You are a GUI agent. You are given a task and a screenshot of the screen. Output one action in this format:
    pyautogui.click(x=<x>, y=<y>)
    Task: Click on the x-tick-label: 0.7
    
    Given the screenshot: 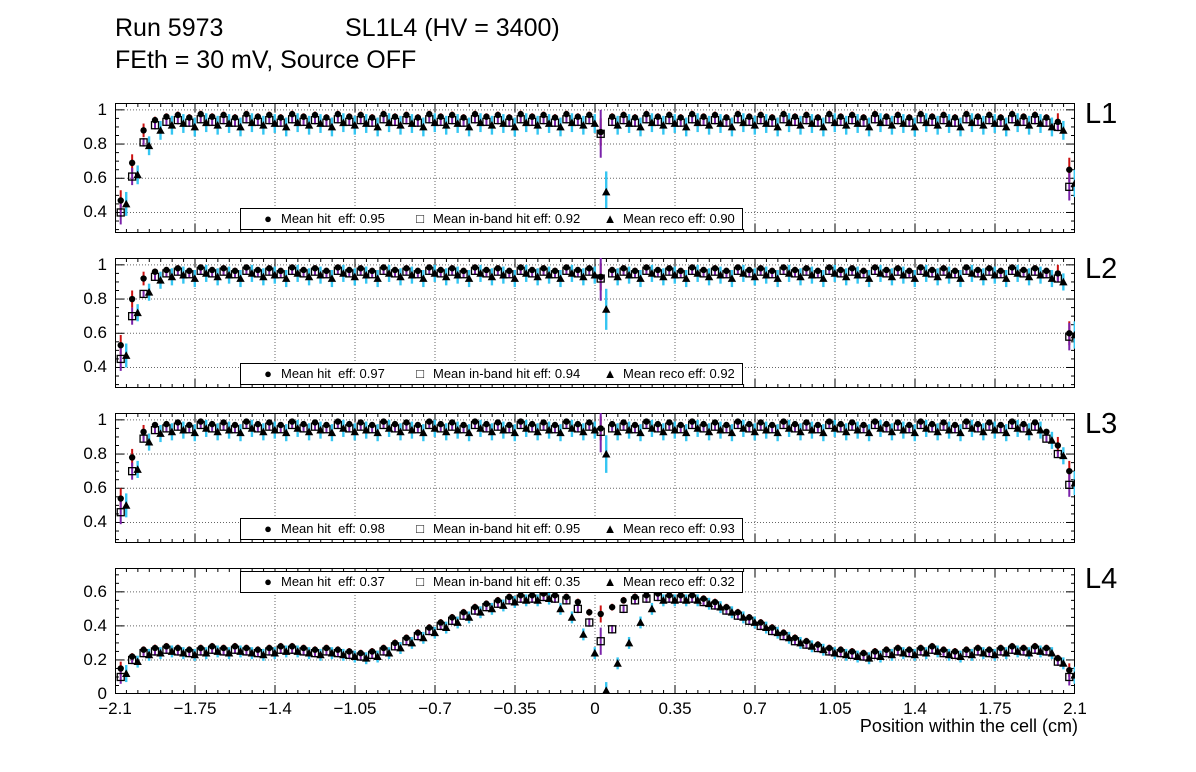 What is the action you would take?
    pyautogui.click(x=755, y=708)
    